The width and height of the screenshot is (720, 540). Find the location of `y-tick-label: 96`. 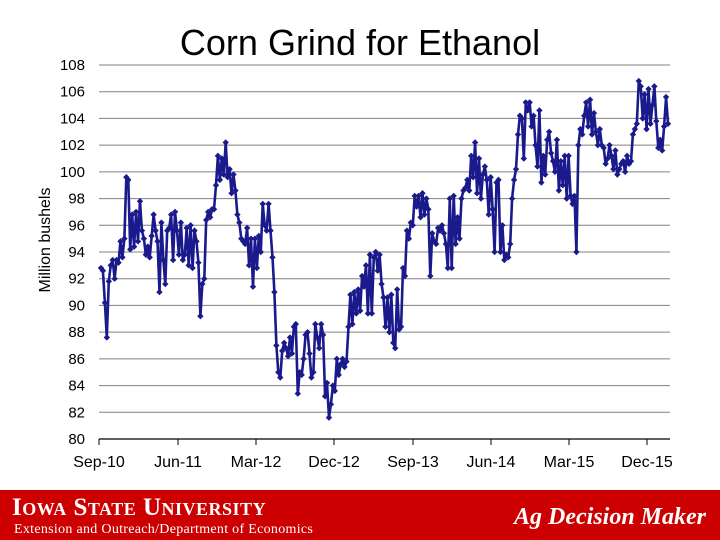

y-tick-label: 96 is located at coordinates (76, 225).